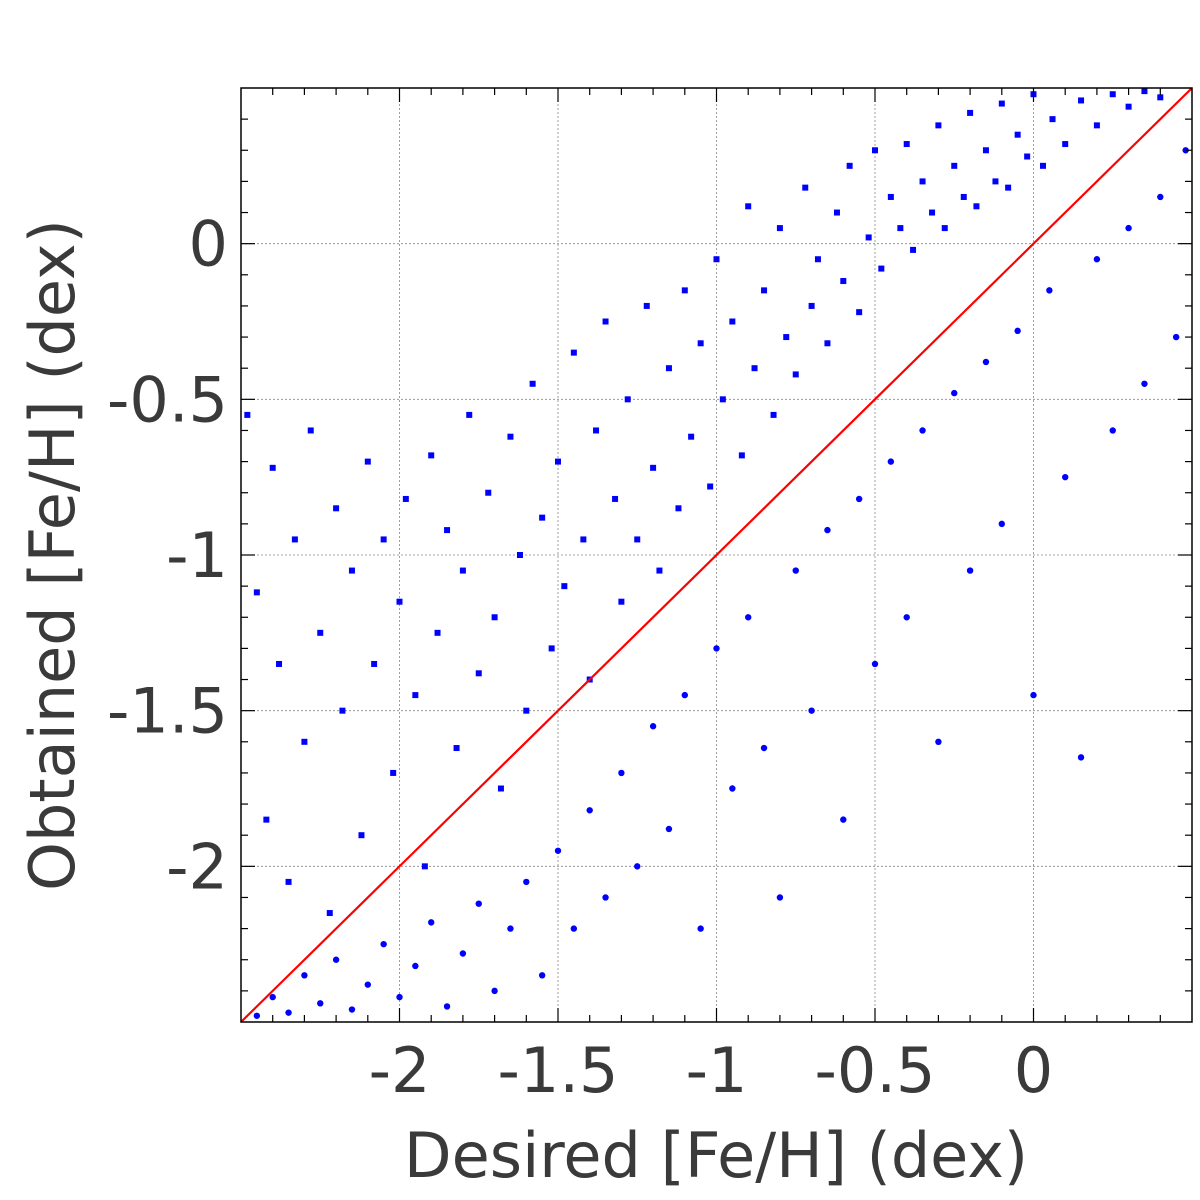  I want to click on x-tick-label-3: -0.5, so click(875, 1070).